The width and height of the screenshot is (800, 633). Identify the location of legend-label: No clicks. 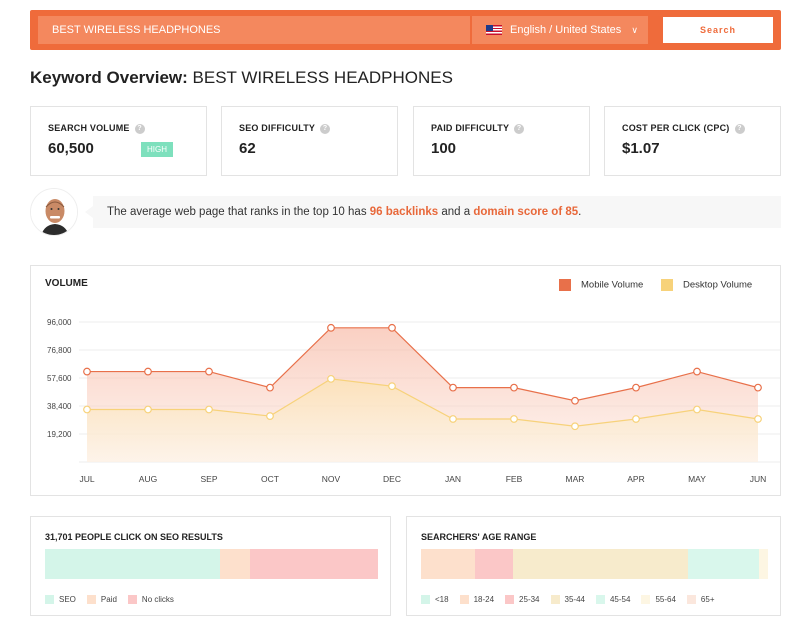
(157, 599).